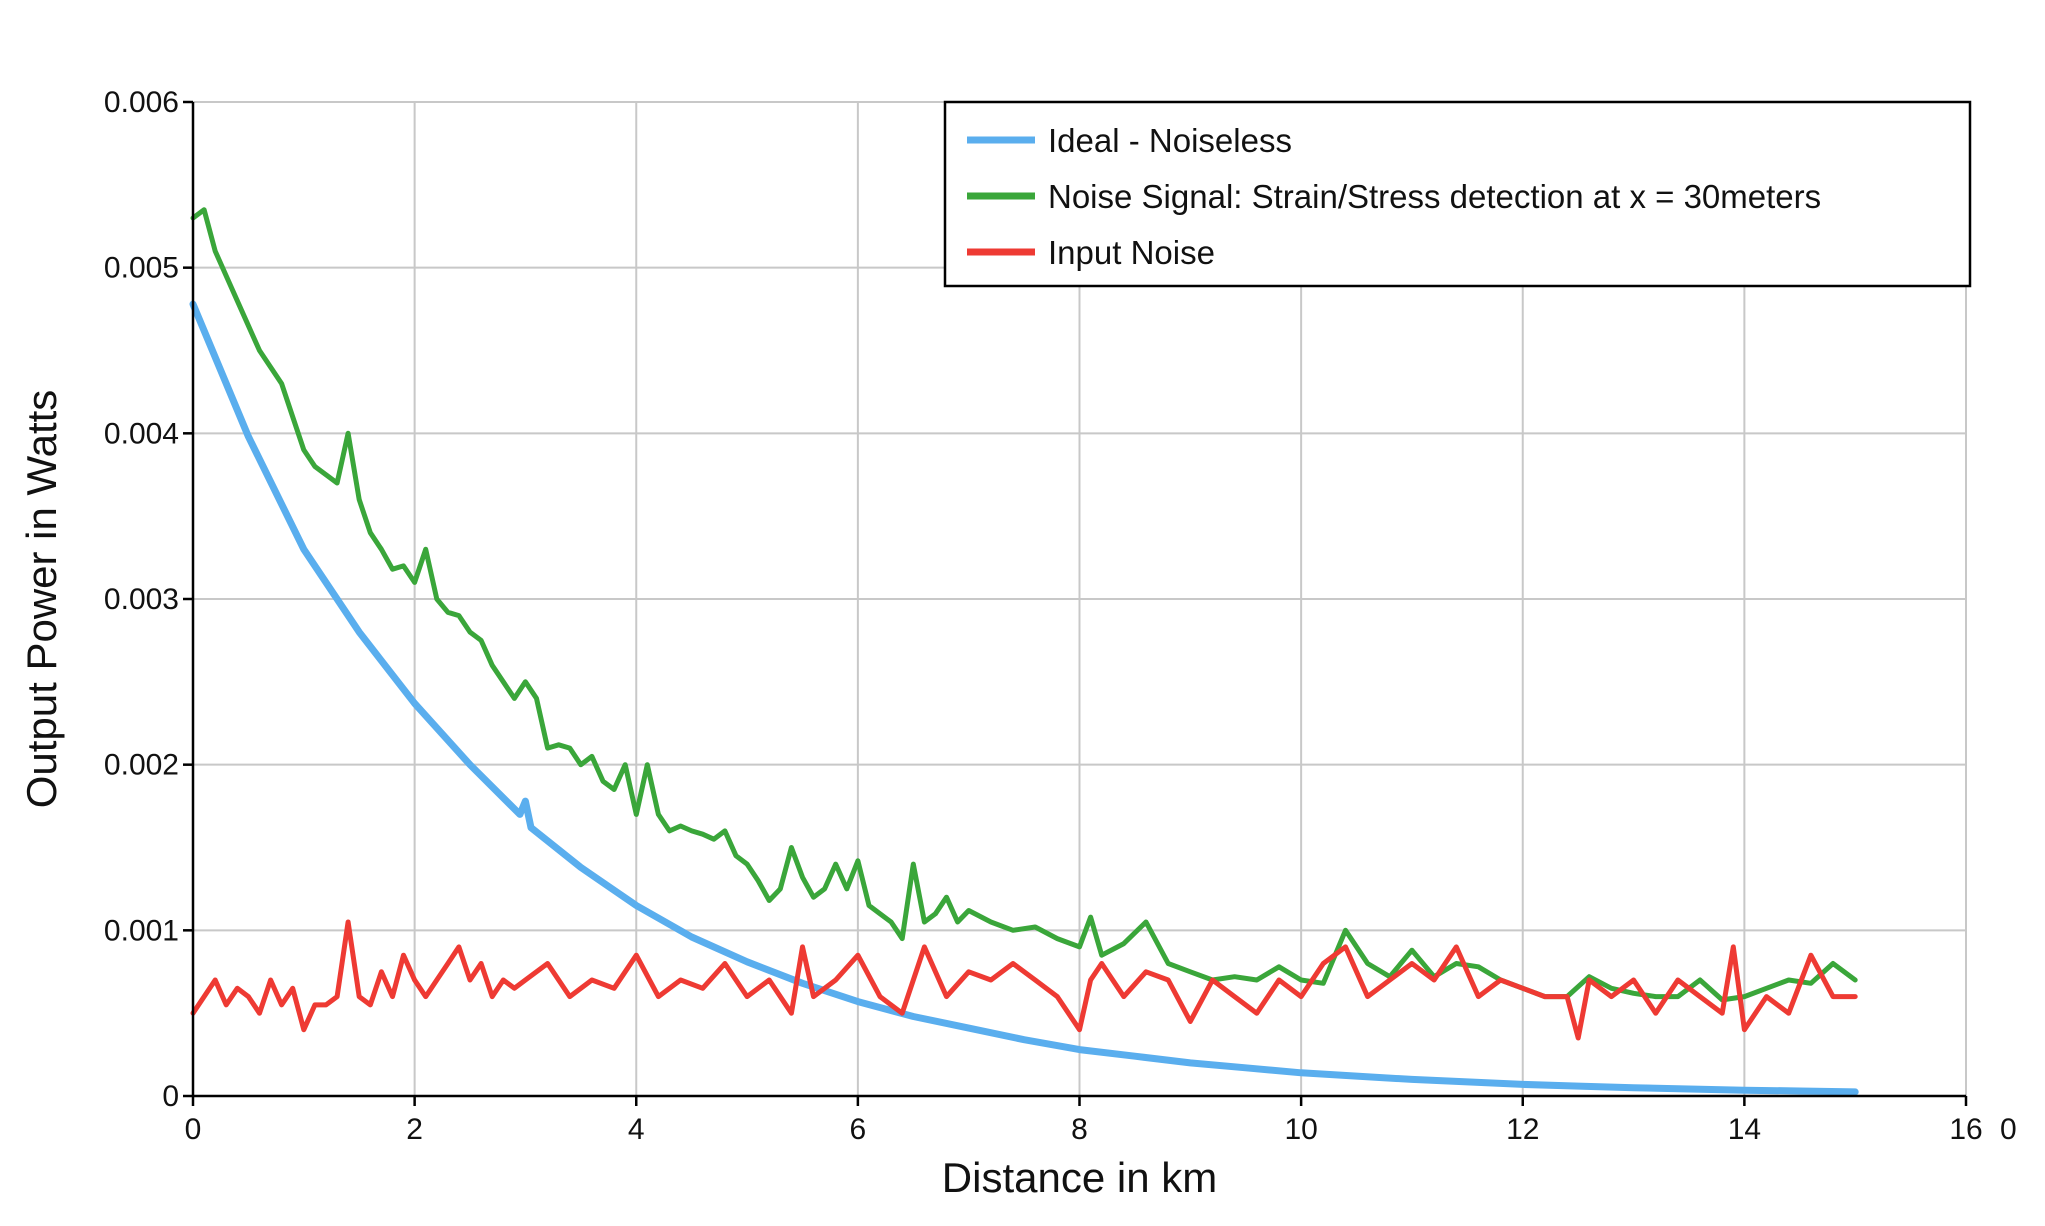 This screenshot has width=2045, height=1226. I want to click on x-tick-label-3: 6, so click(858, 1129).